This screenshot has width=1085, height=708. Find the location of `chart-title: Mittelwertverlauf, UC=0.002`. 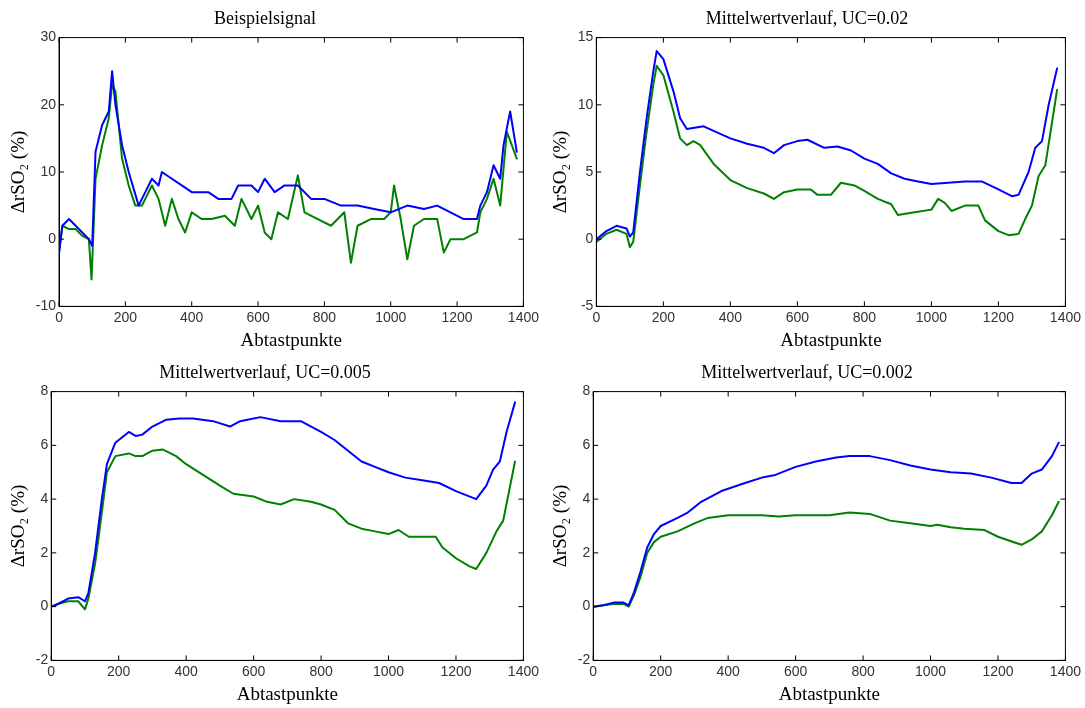

chart-title: Mittelwertverlauf, UC=0.002 is located at coordinates (807, 371).